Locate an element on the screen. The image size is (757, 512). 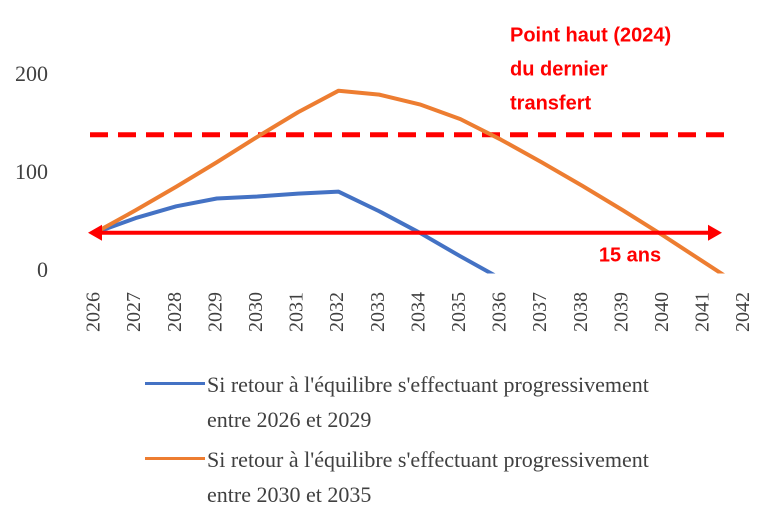
x-tick-label: 2033 is located at coordinates (378, 312).